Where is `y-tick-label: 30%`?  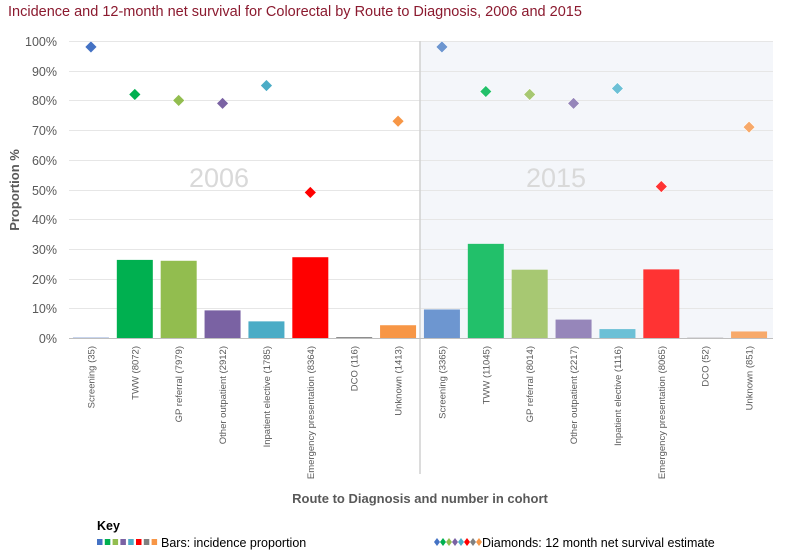
y-tick-label: 30% is located at coordinates (44, 250).